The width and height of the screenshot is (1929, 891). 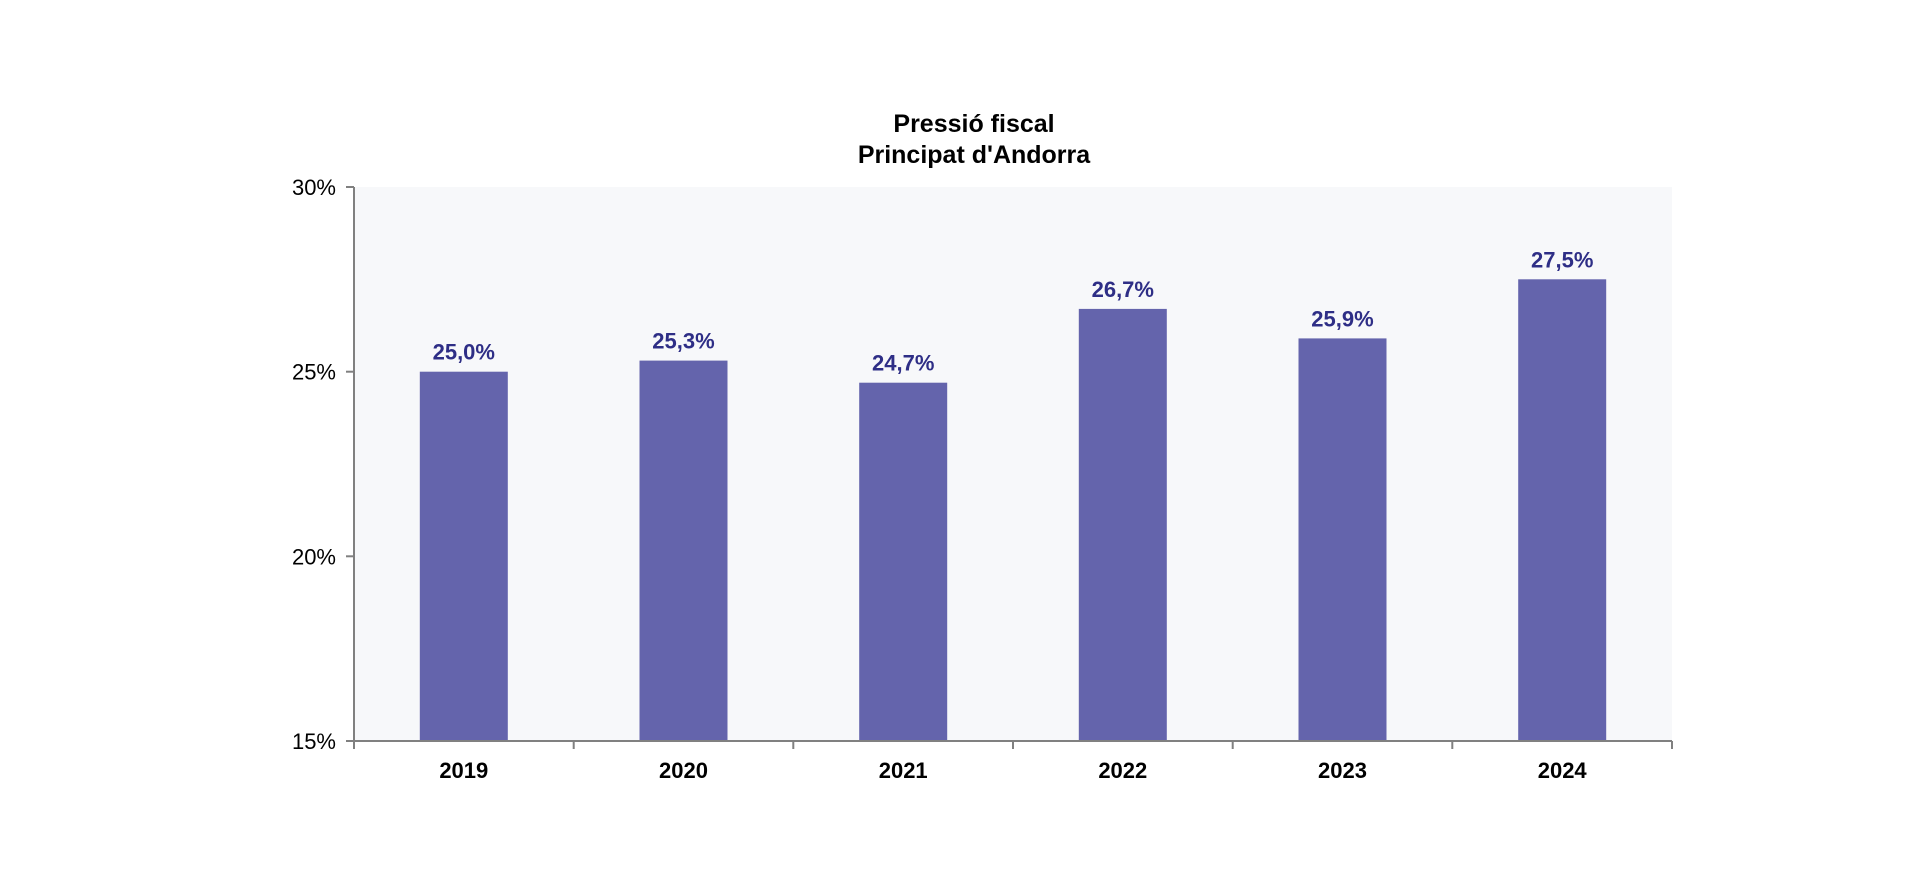 I want to click on x-tick-label-2019: 2019, so click(x=463, y=770).